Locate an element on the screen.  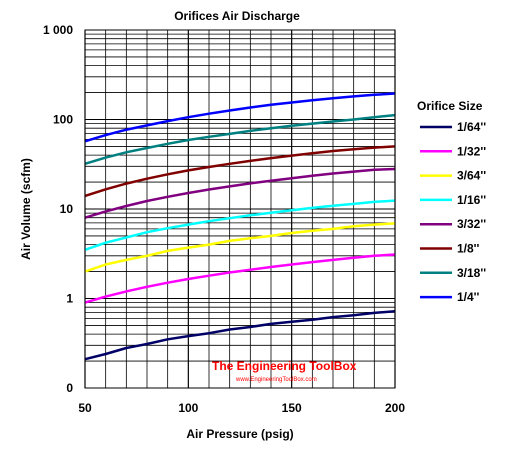
x-tick-label: 50 is located at coordinates (85, 408).